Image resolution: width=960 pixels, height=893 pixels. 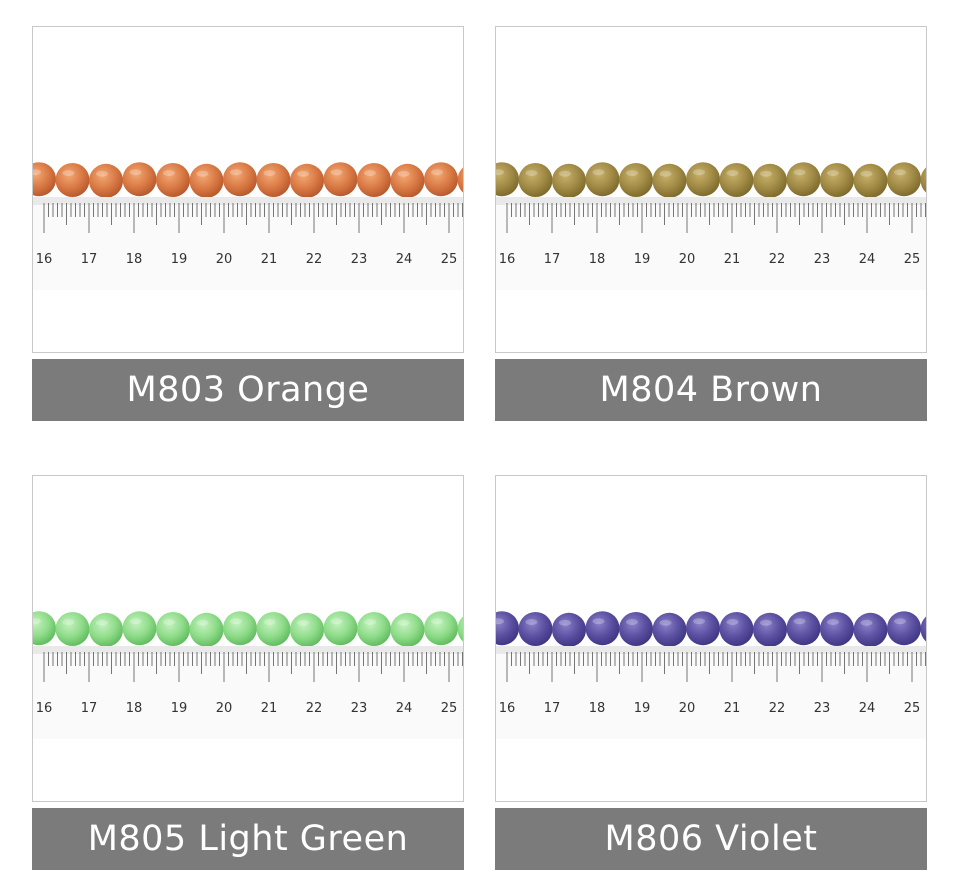 I want to click on product-label: M804 Brown, so click(x=711, y=390).